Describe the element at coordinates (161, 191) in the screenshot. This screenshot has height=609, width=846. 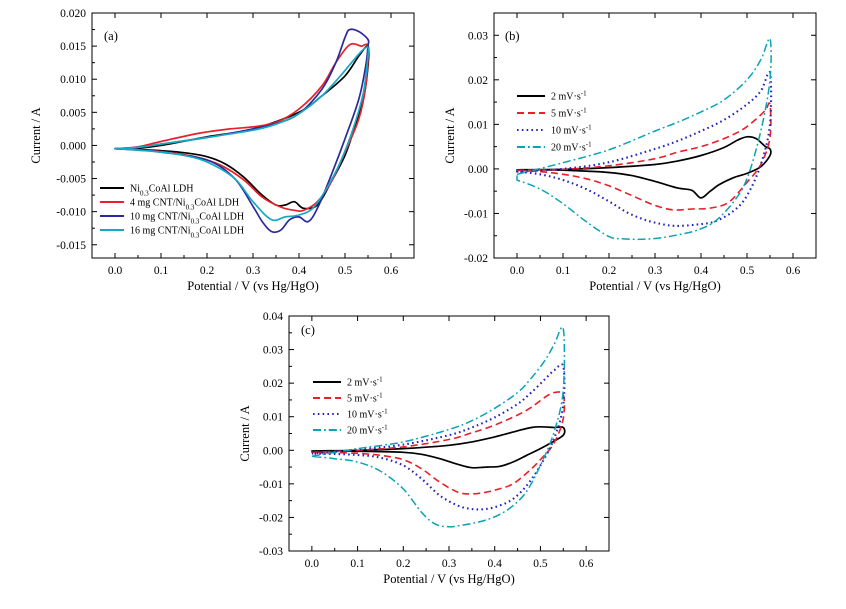
I see `legend-entry-0: Ni0.3CoAl LDH` at that location.